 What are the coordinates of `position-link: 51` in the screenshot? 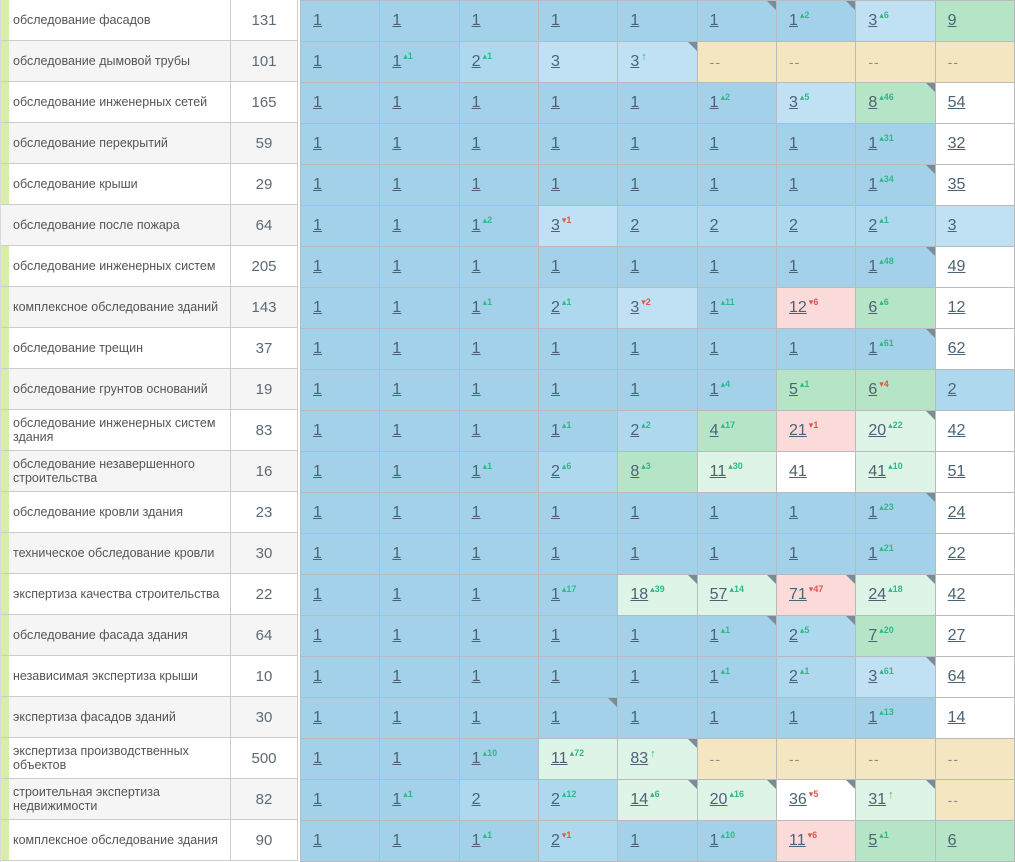 It's located at (956, 471).